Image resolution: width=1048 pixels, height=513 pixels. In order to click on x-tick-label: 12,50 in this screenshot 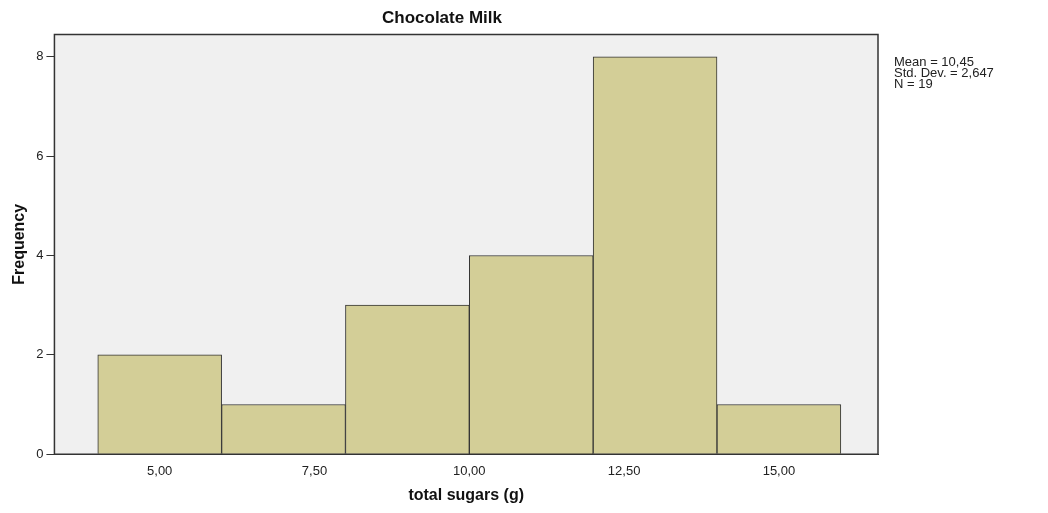, I will do `click(624, 470)`.